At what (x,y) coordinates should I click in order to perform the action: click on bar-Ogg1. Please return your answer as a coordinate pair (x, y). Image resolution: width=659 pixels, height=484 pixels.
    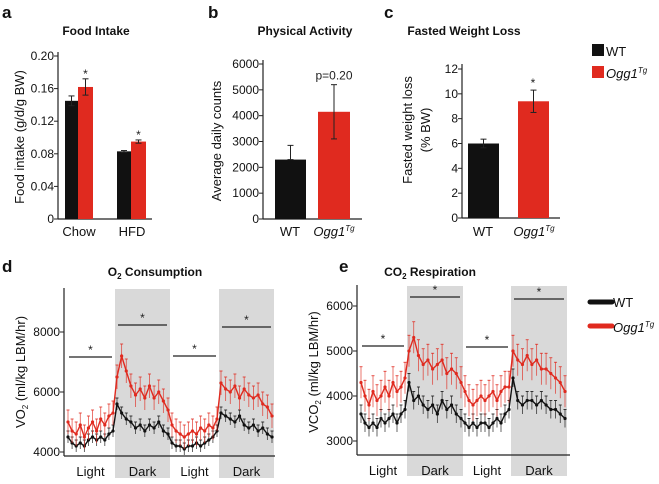
    Looking at the image, I should click on (533, 159).